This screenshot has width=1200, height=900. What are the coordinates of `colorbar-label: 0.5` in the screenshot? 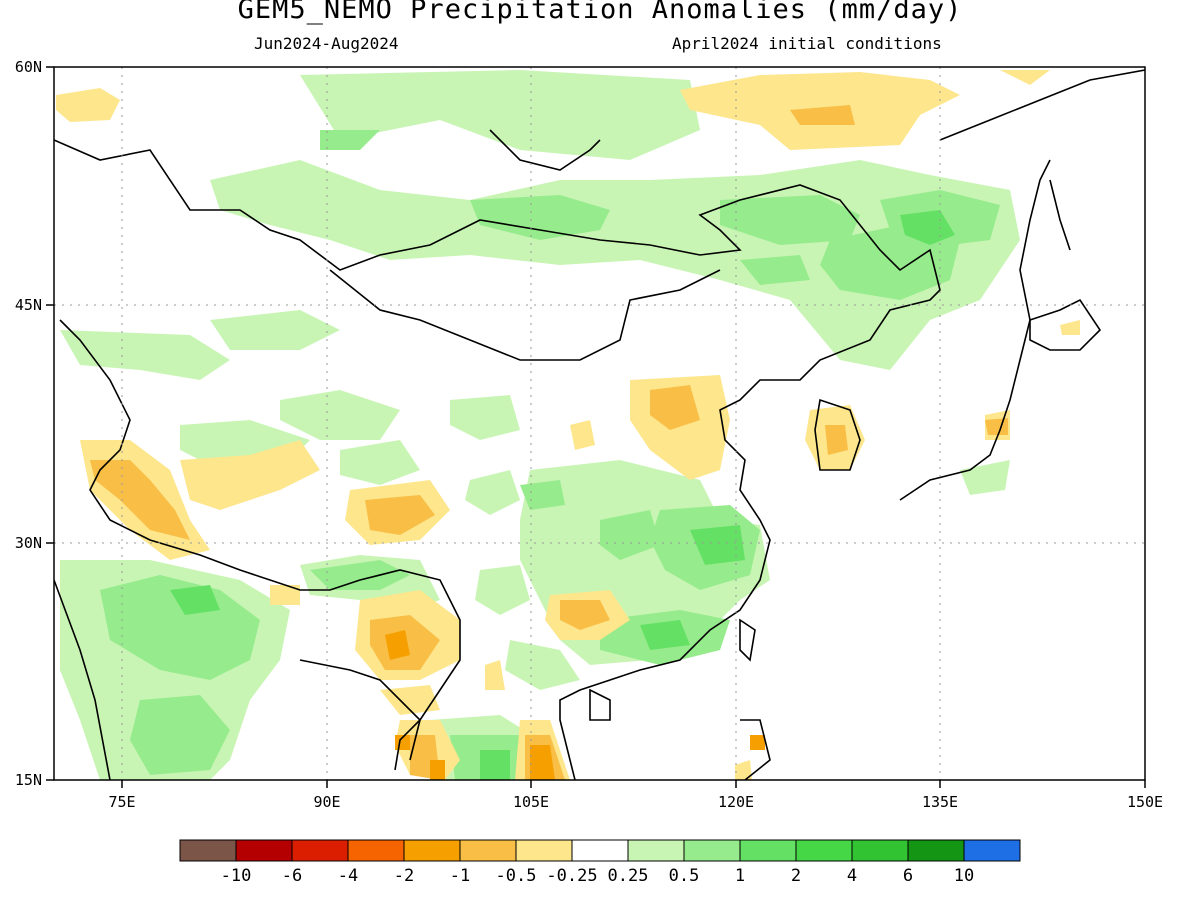 It's located at (684, 876).